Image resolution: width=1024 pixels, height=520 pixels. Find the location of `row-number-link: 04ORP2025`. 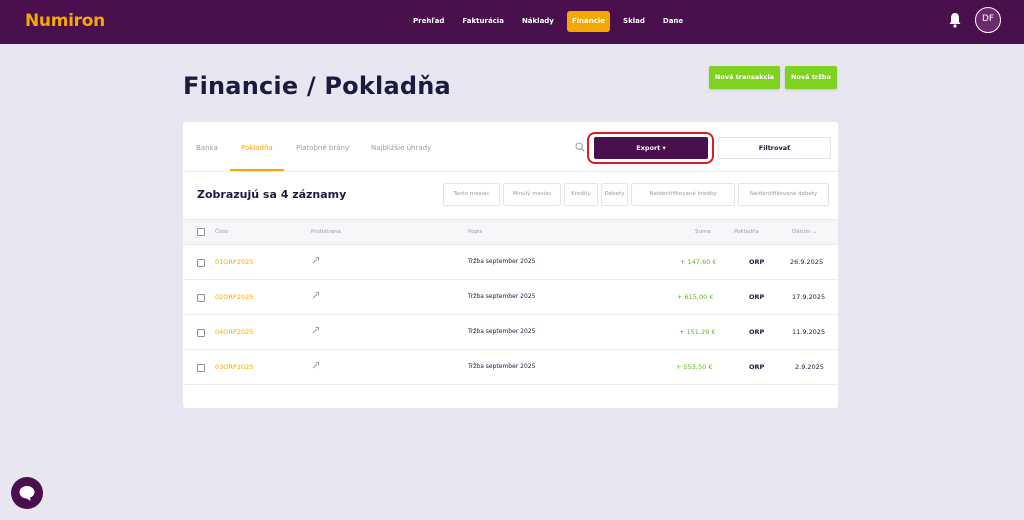

row-number-link: 04ORP2025 is located at coordinates (234, 332).